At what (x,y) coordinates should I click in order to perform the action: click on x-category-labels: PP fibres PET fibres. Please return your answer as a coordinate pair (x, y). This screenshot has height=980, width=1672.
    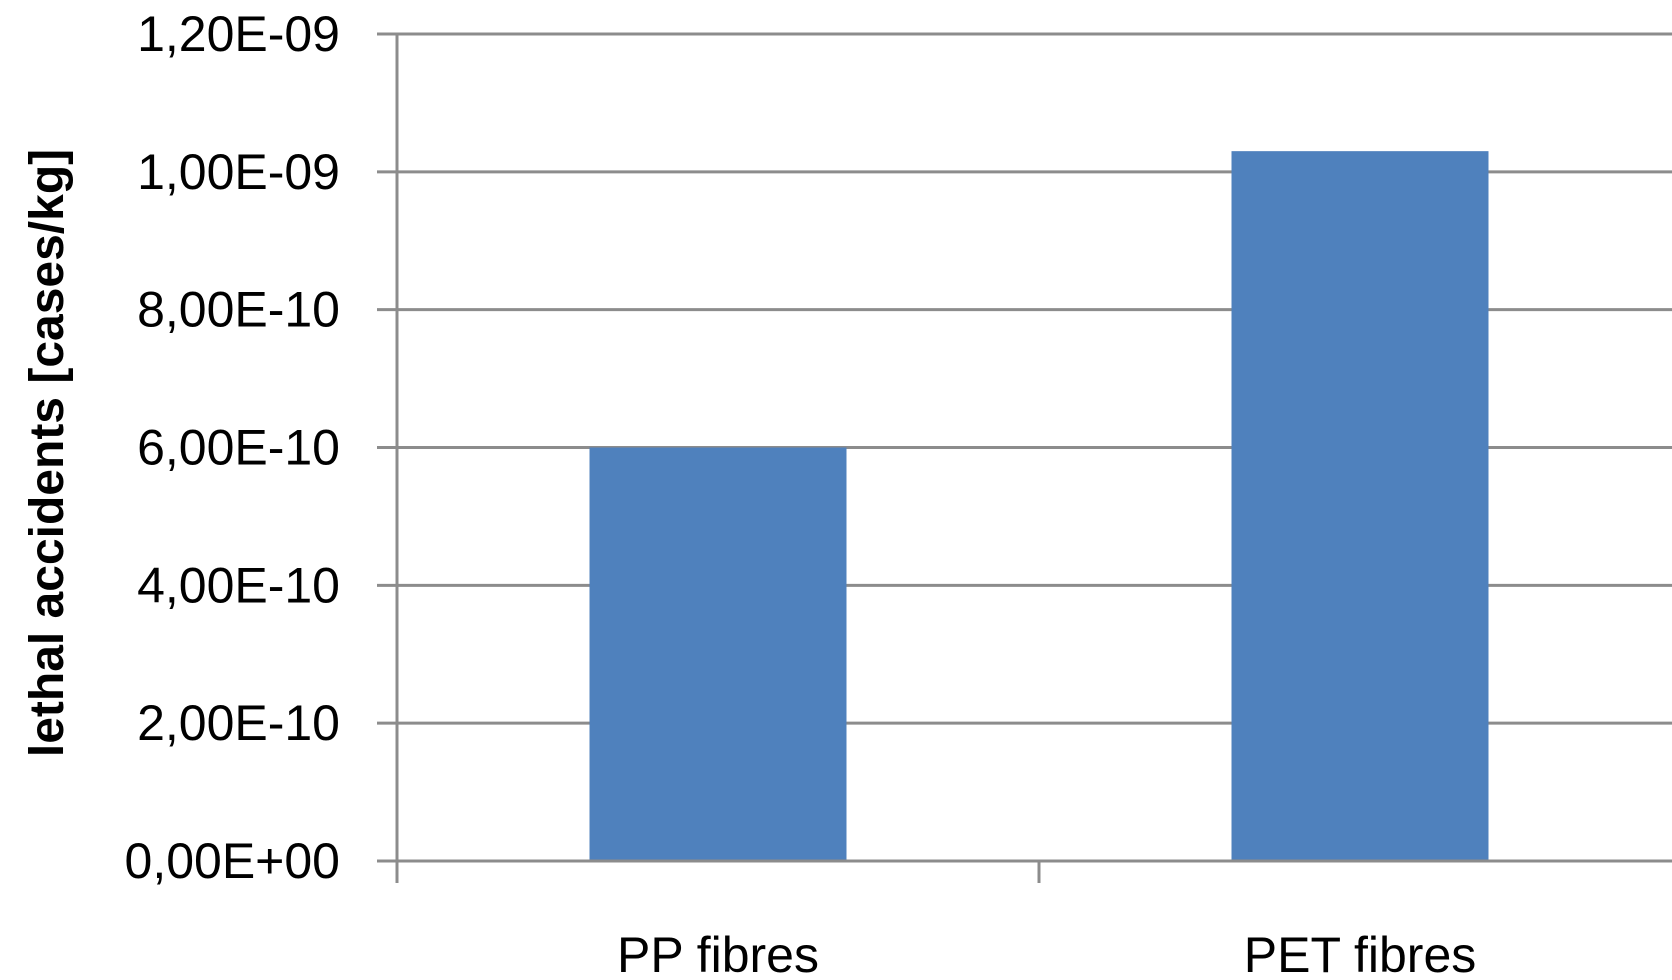
    Looking at the image, I should click on (1046, 953).